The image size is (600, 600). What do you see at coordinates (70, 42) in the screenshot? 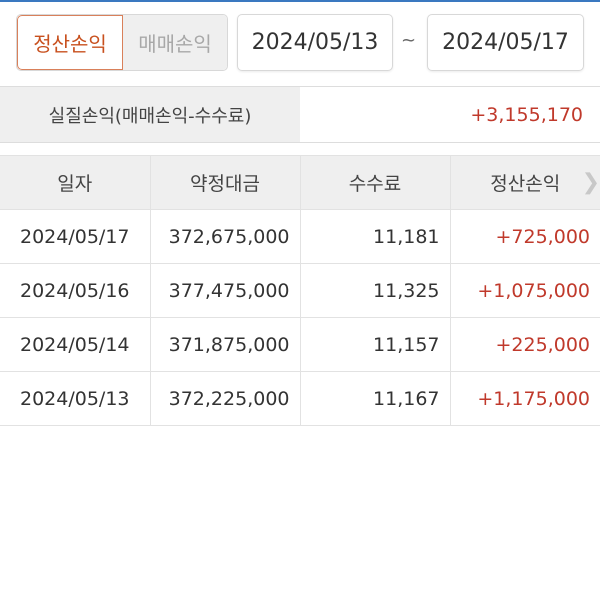
I see `tab-settlement-pnl: 정산손익` at bounding box center [70, 42].